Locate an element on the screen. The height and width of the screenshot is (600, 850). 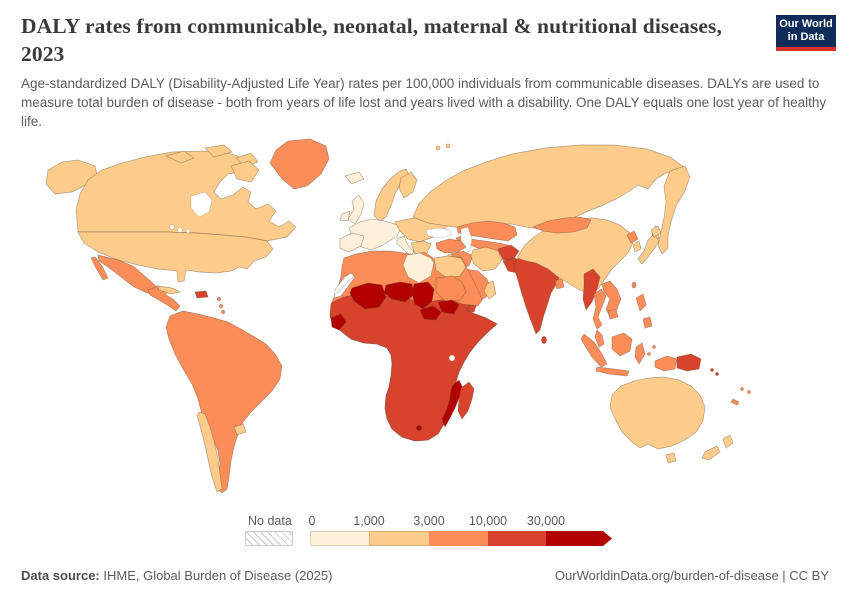
region-tasmania is located at coordinates (671, 458).